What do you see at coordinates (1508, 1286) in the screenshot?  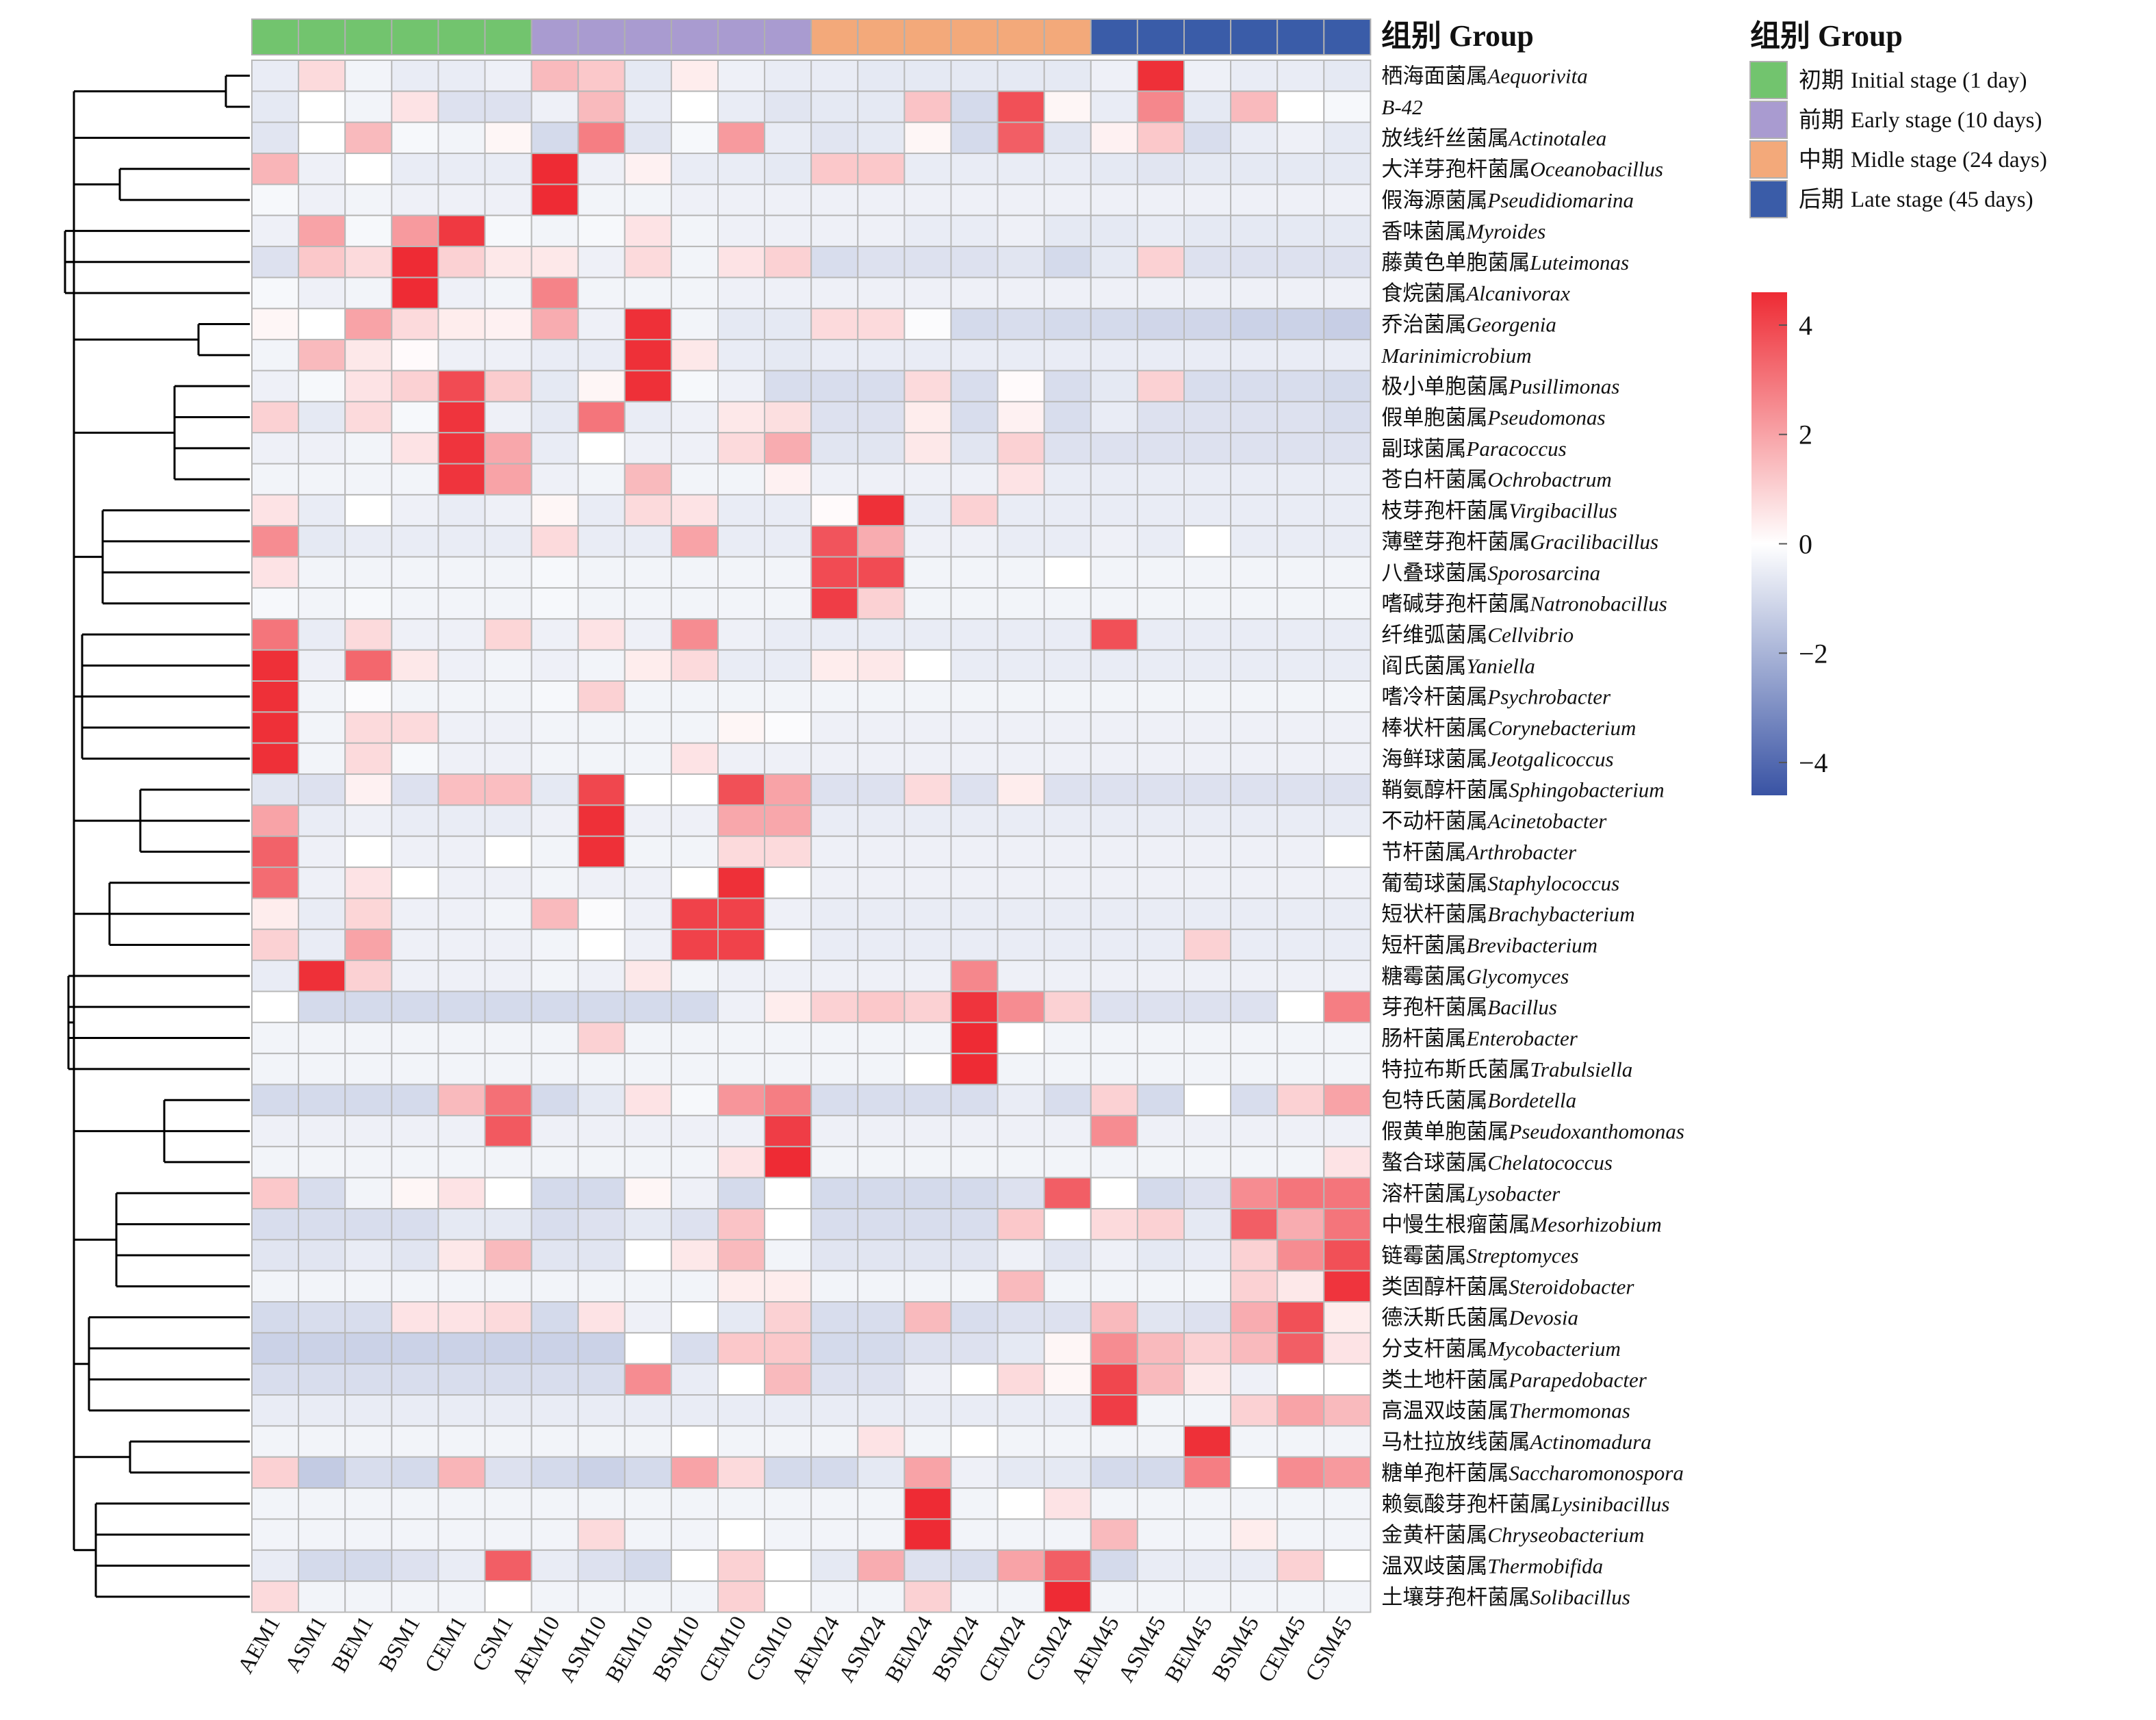 I see `row-label: 类固醇杆菌属Steroidobacter` at bounding box center [1508, 1286].